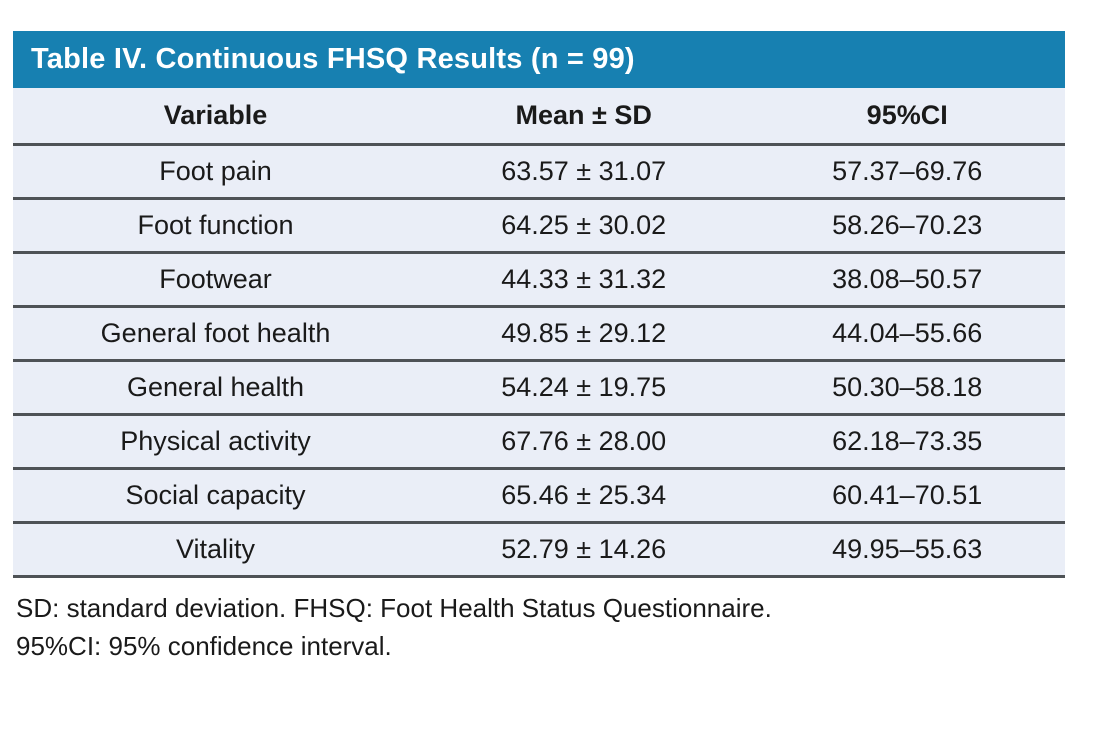 The image size is (1096, 732). I want to click on table-row: General health 54.24 ± 19.75 50.30–58.18, so click(539, 388).